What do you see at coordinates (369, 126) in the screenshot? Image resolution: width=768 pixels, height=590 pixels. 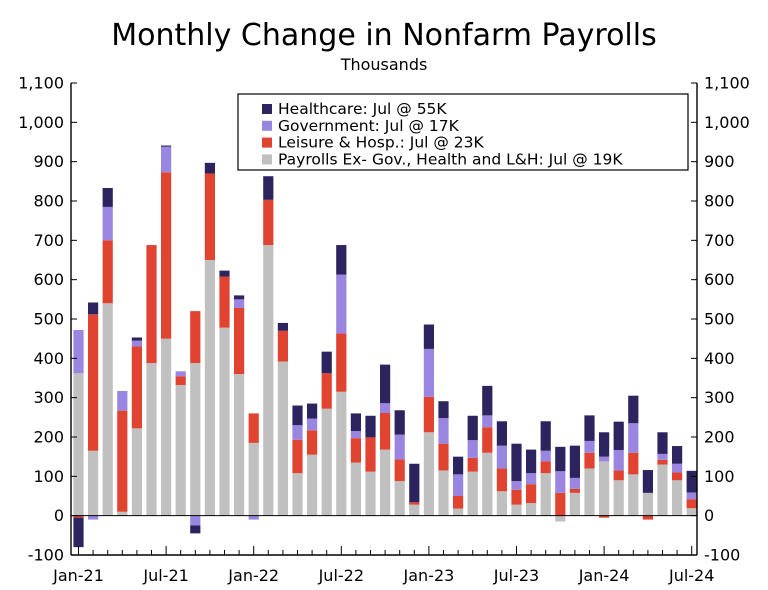 I see `legend-label: Government: Jul @ 17K` at bounding box center [369, 126].